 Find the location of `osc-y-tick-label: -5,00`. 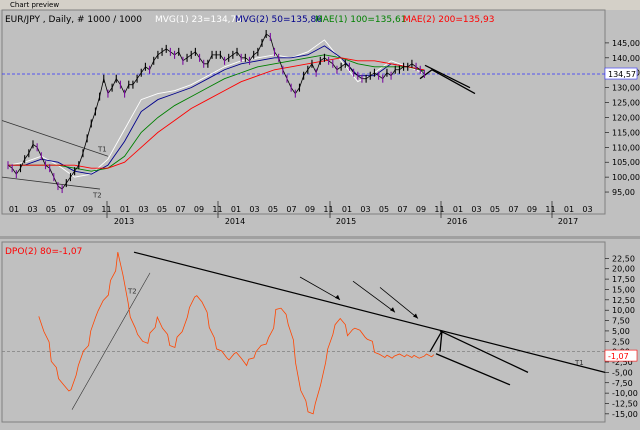

osc-y-tick-label: -5,00 is located at coordinates (622, 372).